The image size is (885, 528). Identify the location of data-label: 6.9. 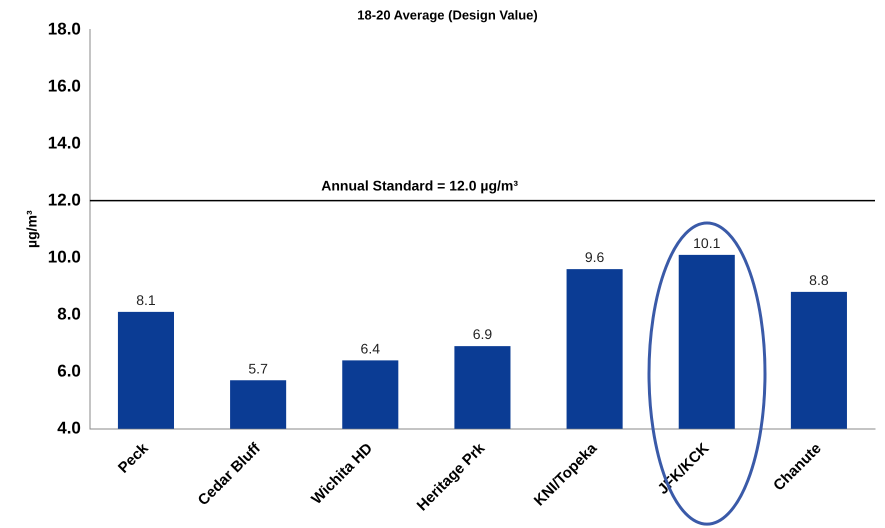
(482, 334).